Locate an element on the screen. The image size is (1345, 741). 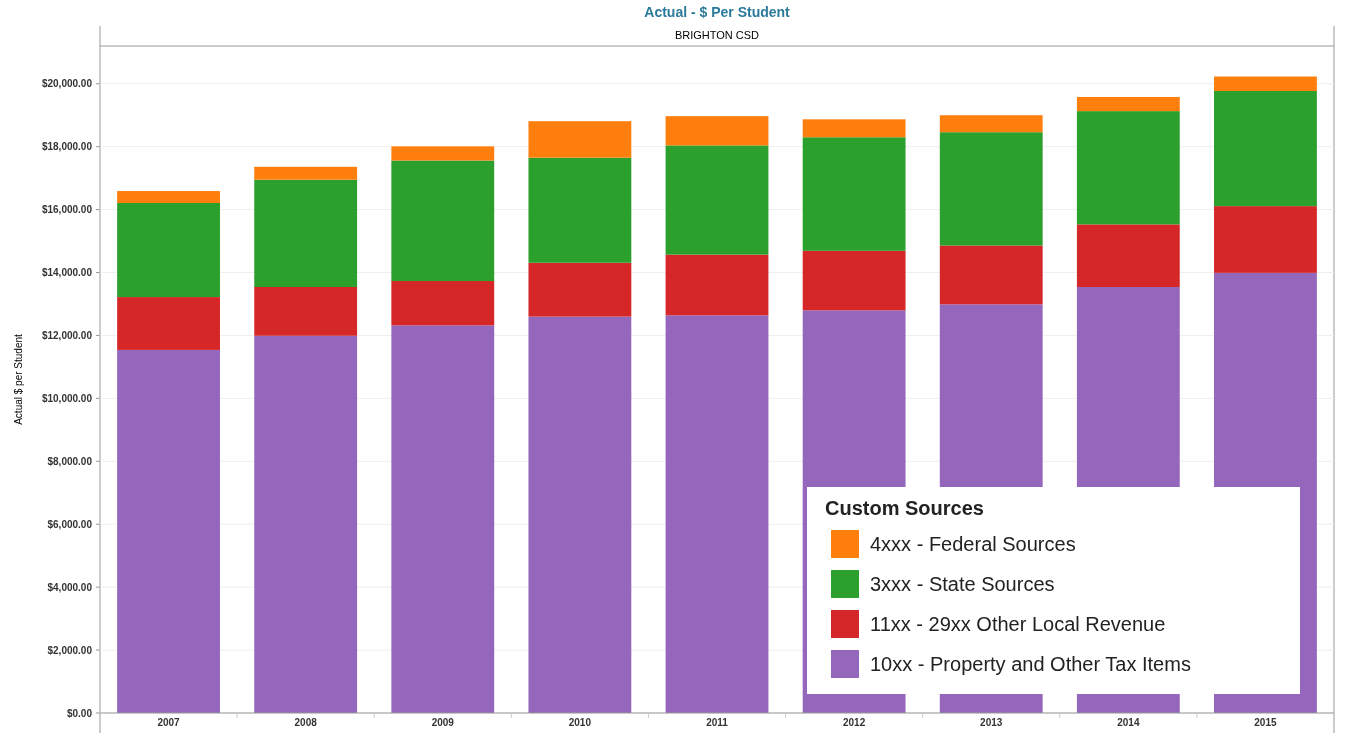
x-tick-label: 2014 is located at coordinates (1128, 722).